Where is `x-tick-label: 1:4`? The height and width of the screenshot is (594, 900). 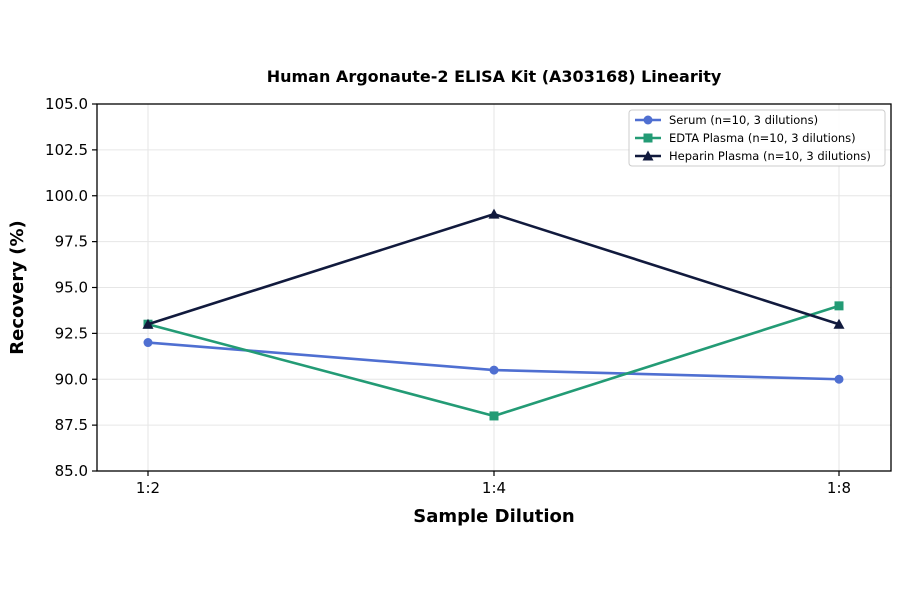
x-tick-label: 1:4 is located at coordinates (494, 488).